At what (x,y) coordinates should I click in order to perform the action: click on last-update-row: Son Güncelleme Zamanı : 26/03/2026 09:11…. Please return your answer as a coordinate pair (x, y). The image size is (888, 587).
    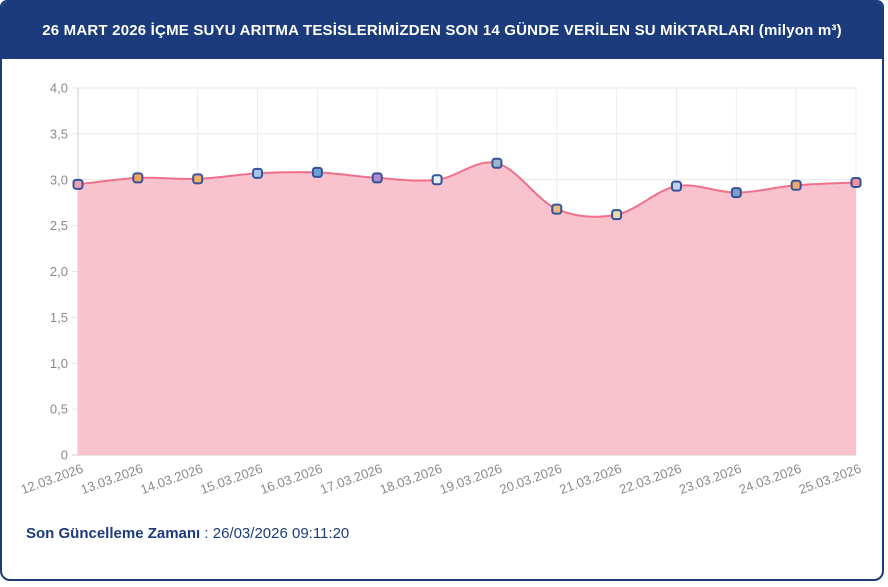
    Looking at the image, I should click on (442, 526).